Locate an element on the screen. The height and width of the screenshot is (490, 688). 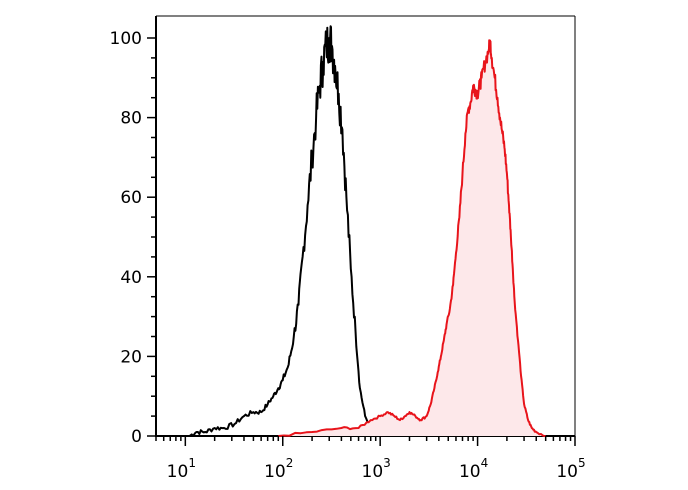
x-tick-label: 10¹ is located at coordinates (181, 469).